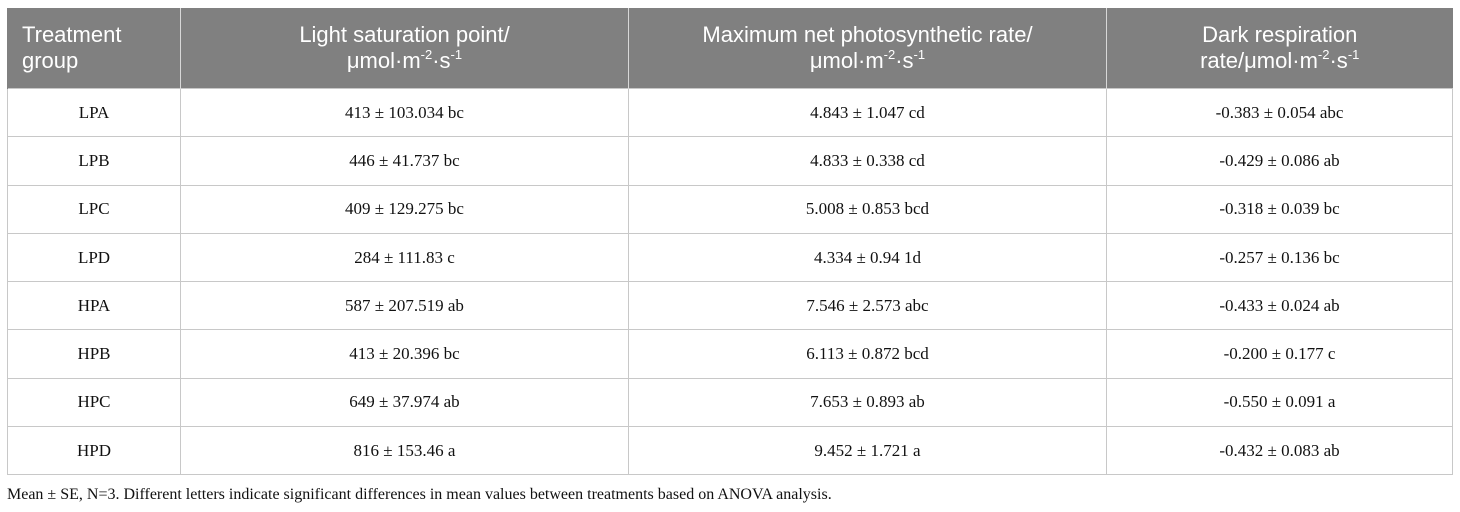 Image resolution: width=1460 pixels, height=512 pixels. What do you see at coordinates (867, 112) in the screenshot?
I see `cell-max-photosynthetic: 4.843 ± 1.047 cd` at bounding box center [867, 112].